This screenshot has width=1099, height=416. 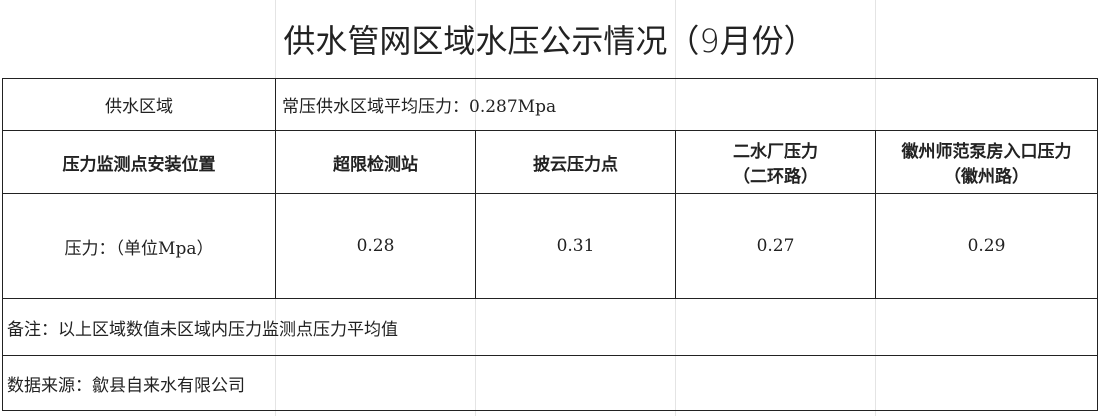 I want to click on region-row: 供水区域 常压供水区域平均压力：0.287Mpa, so click(x=550, y=104).